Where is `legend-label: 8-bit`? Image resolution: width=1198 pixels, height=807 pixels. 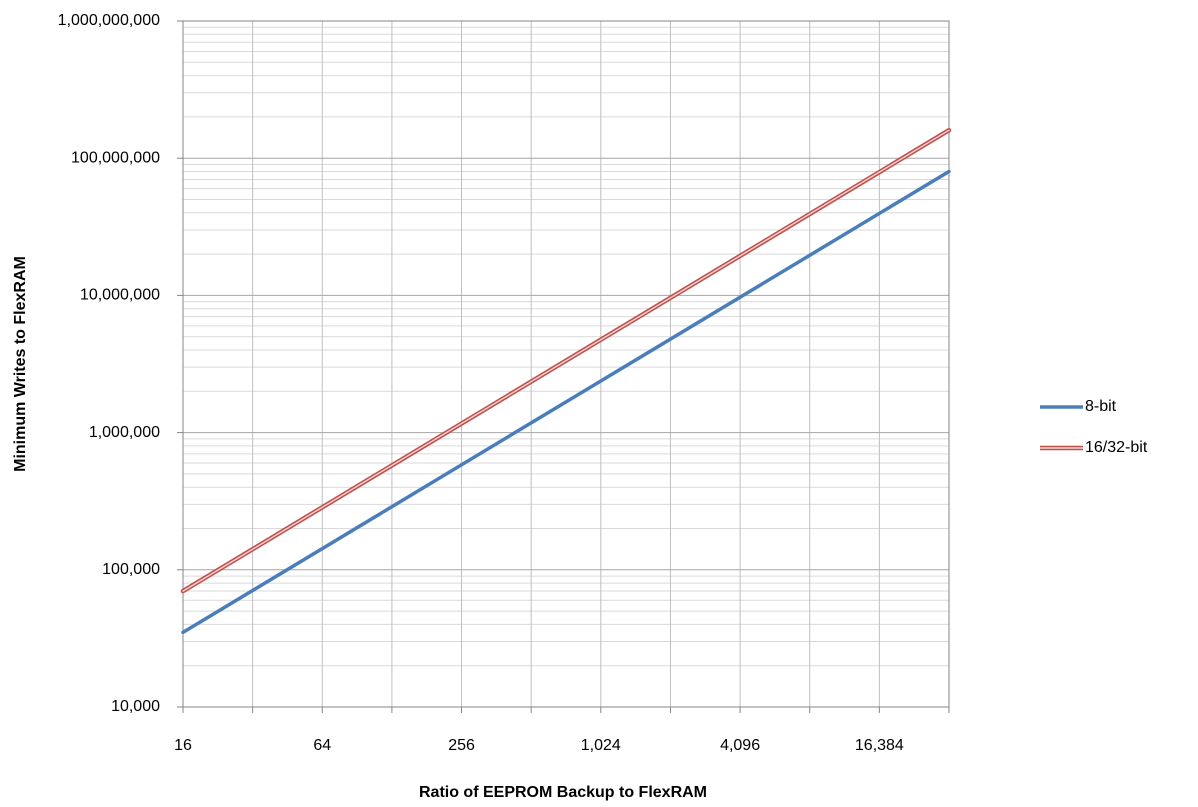
legend-label: 8-bit is located at coordinates (1101, 406).